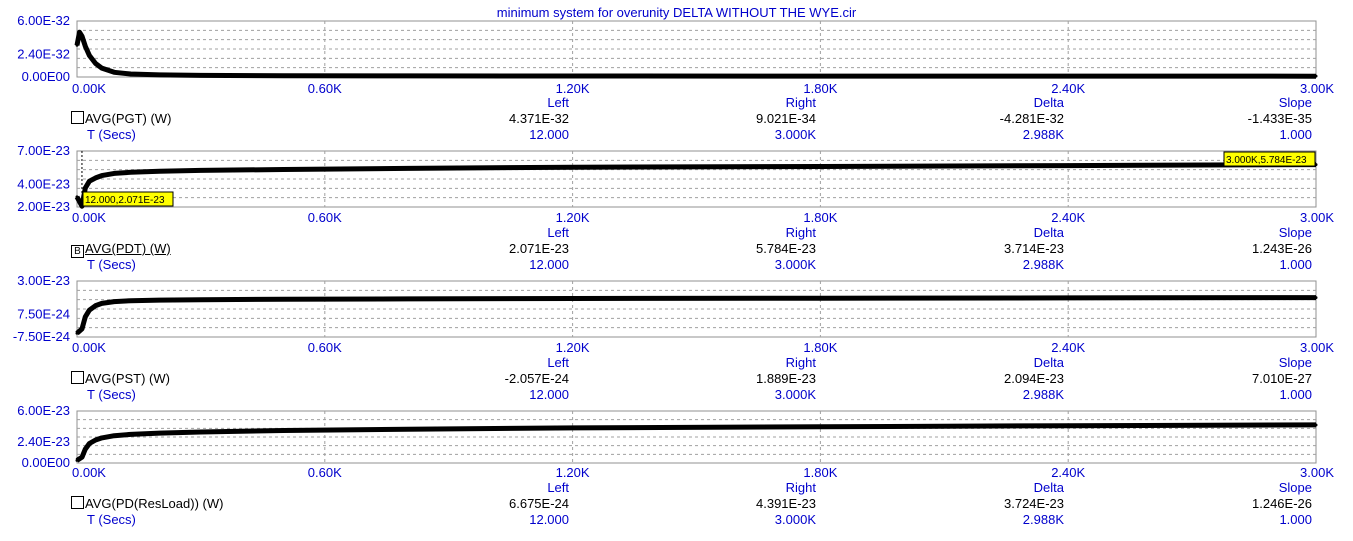 The width and height of the screenshot is (1353, 541). Describe the element at coordinates (41, 336) in the screenshot. I see `y-tick-label: -7.50E-24` at that location.